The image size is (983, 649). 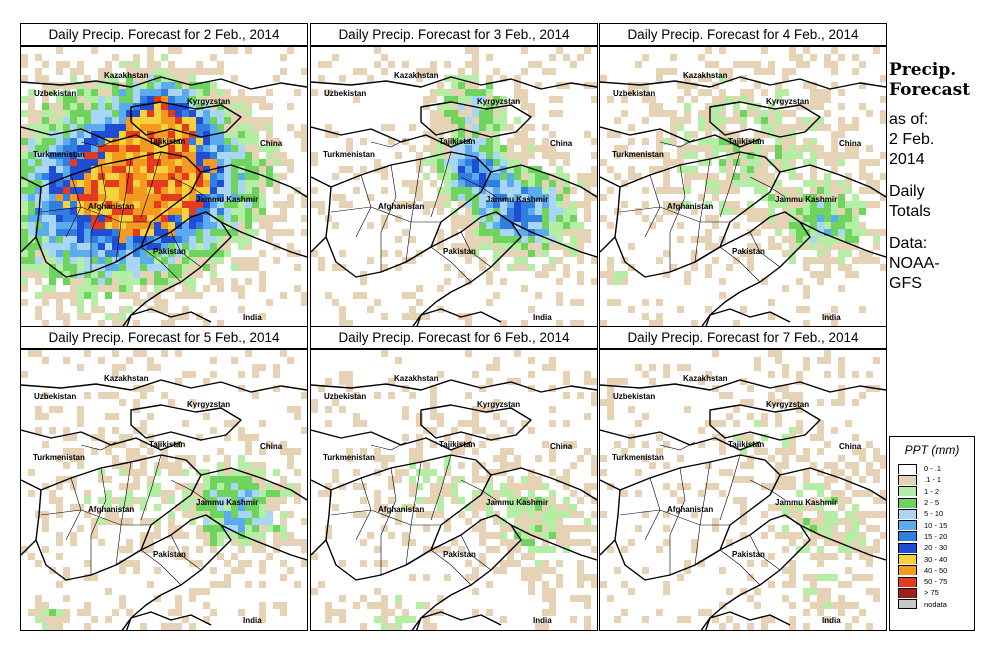 What do you see at coordinates (936, 536) in the screenshot?
I see `legend-label: 15 - 20` at bounding box center [936, 536].